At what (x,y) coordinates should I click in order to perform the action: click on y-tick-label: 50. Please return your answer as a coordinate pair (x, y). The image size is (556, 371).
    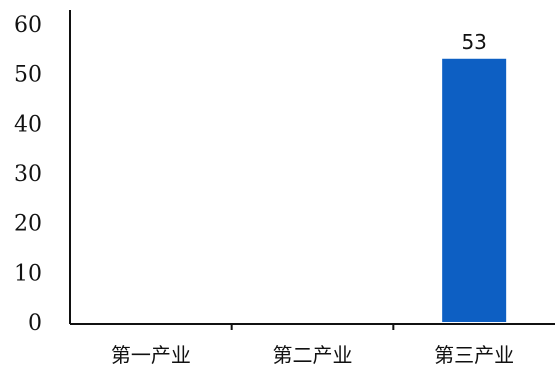
    Looking at the image, I should click on (28, 75).